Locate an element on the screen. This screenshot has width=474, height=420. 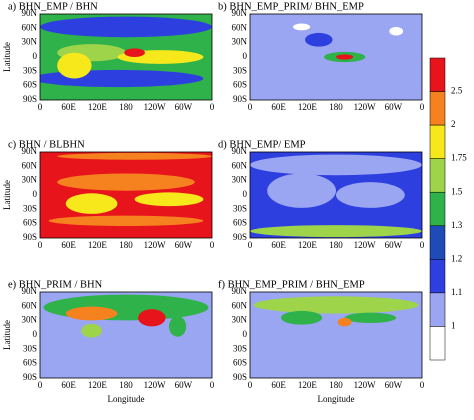
colorbar-label: 1.75 is located at coordinates (459, 158).